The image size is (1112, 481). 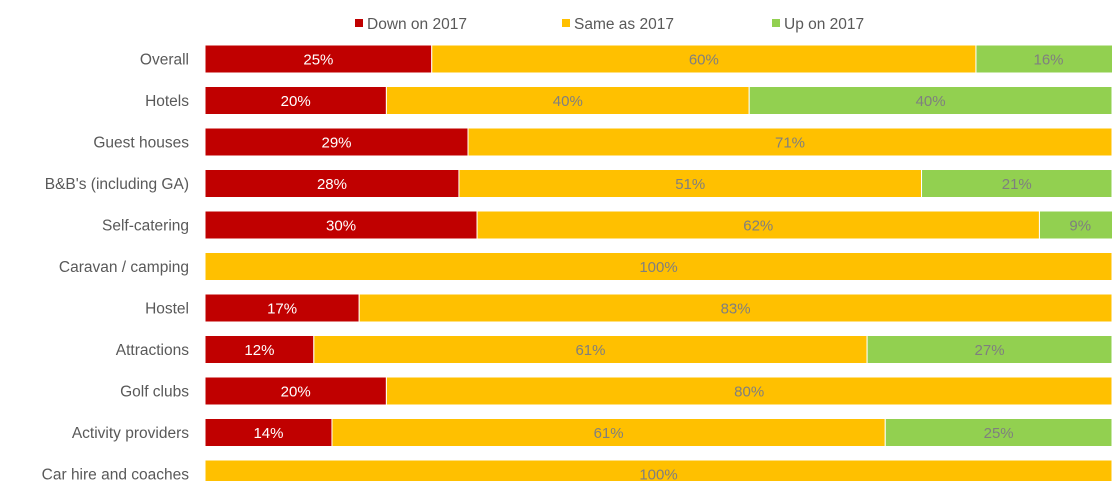 I want to click on bar-self-catering-down-on-2017, so click(x=341, y=225).